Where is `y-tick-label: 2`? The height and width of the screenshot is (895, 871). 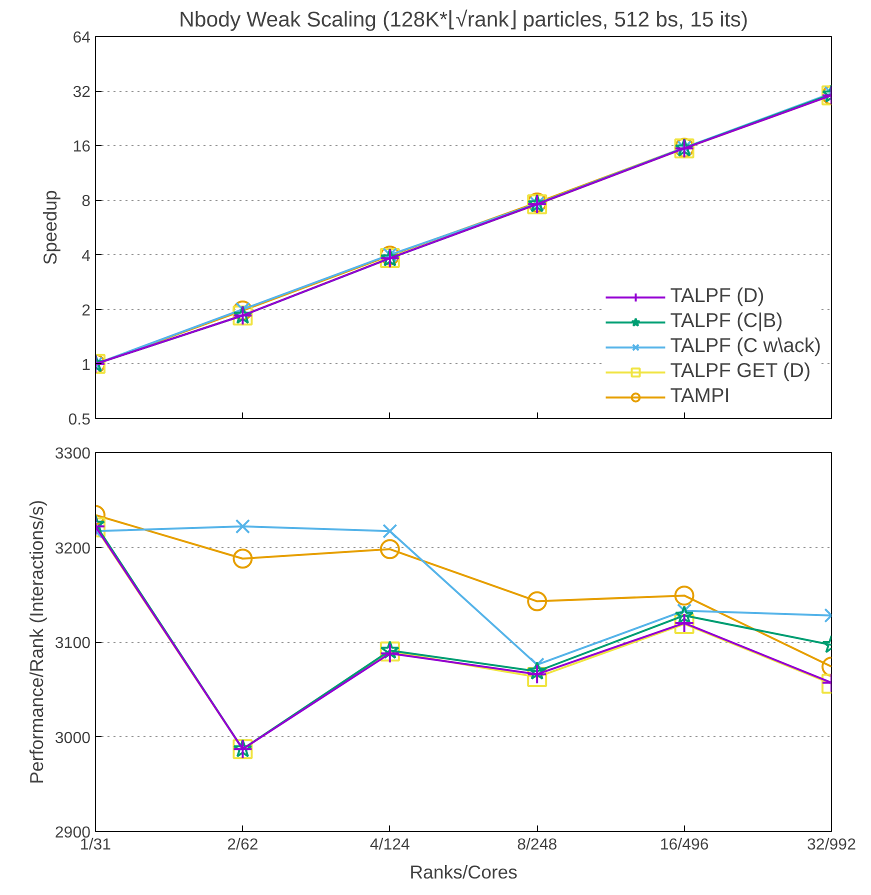 y-tick-label: 2 is located at coordinates (86, 311).